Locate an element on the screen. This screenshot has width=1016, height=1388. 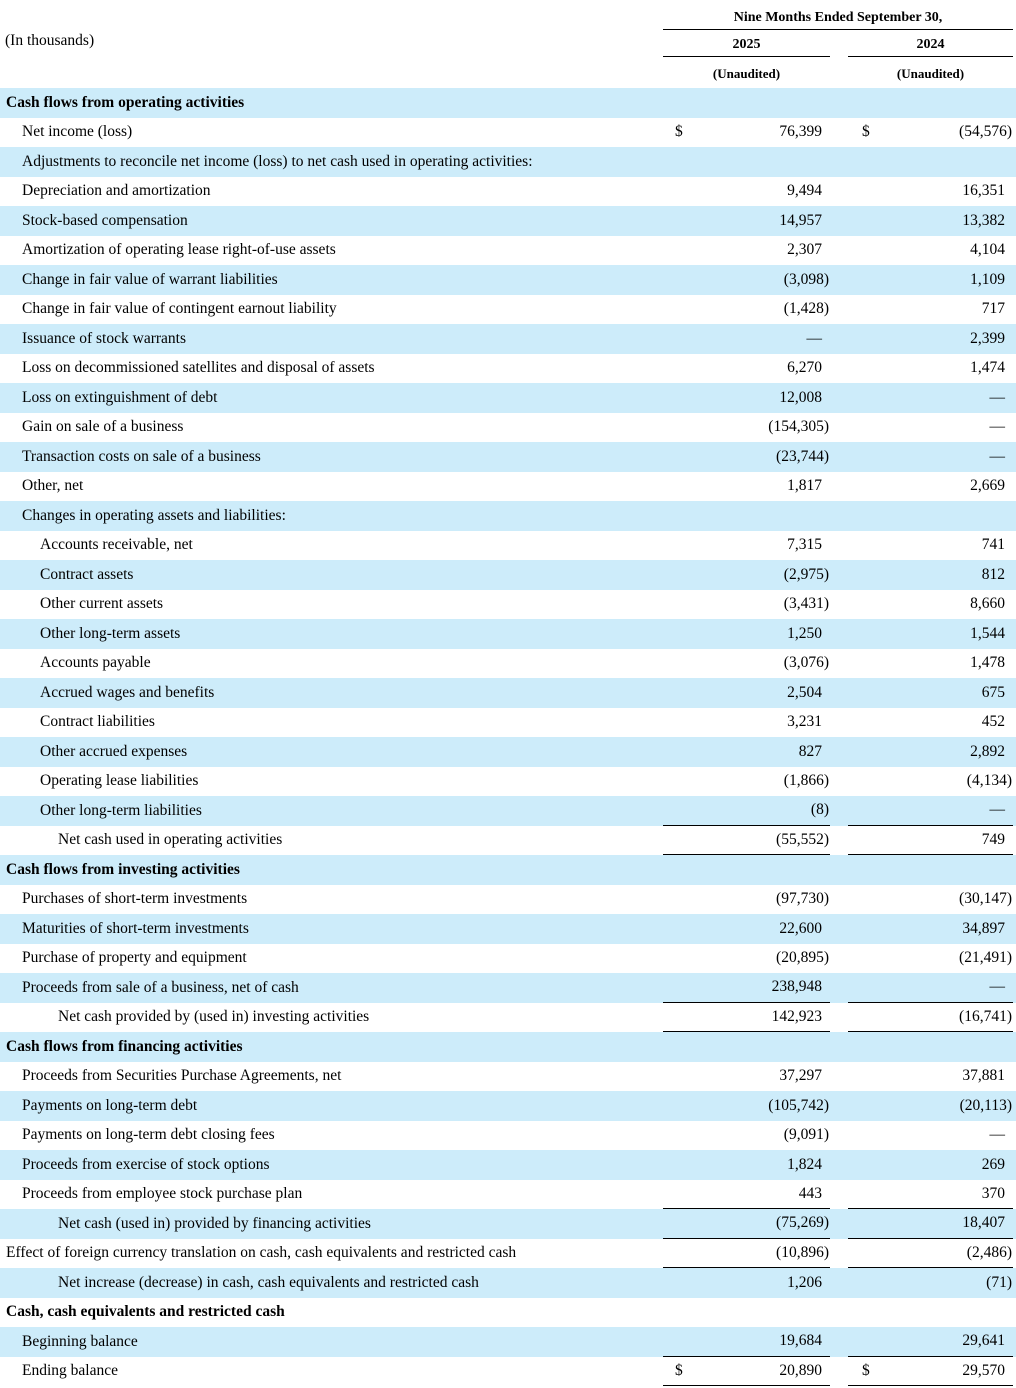
row-label: Other accrued expenses is located at coordinates (114, 751).